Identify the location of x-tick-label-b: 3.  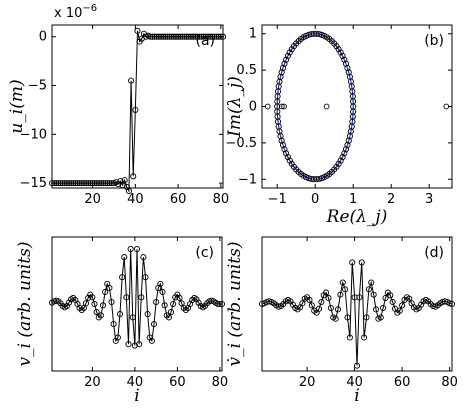
(429, 199).